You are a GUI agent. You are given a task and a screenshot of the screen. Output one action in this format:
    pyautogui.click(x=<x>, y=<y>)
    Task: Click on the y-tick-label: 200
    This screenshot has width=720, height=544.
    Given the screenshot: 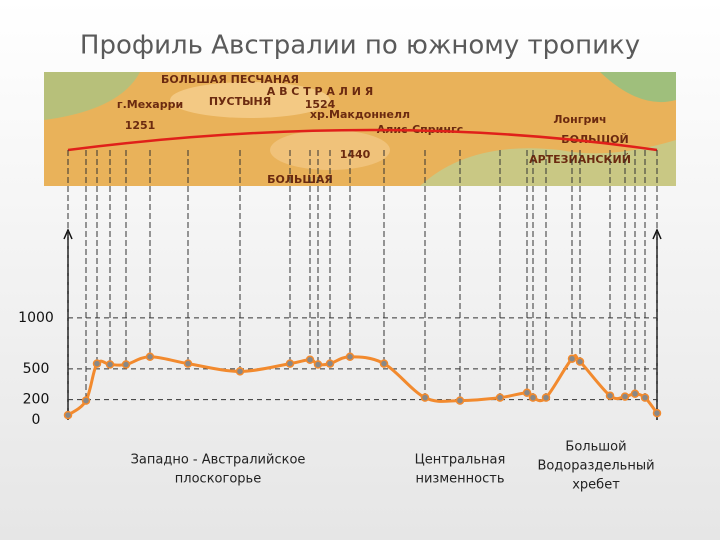 What is the action you would take?
    pyautogui.click(x=36, y=400)
    